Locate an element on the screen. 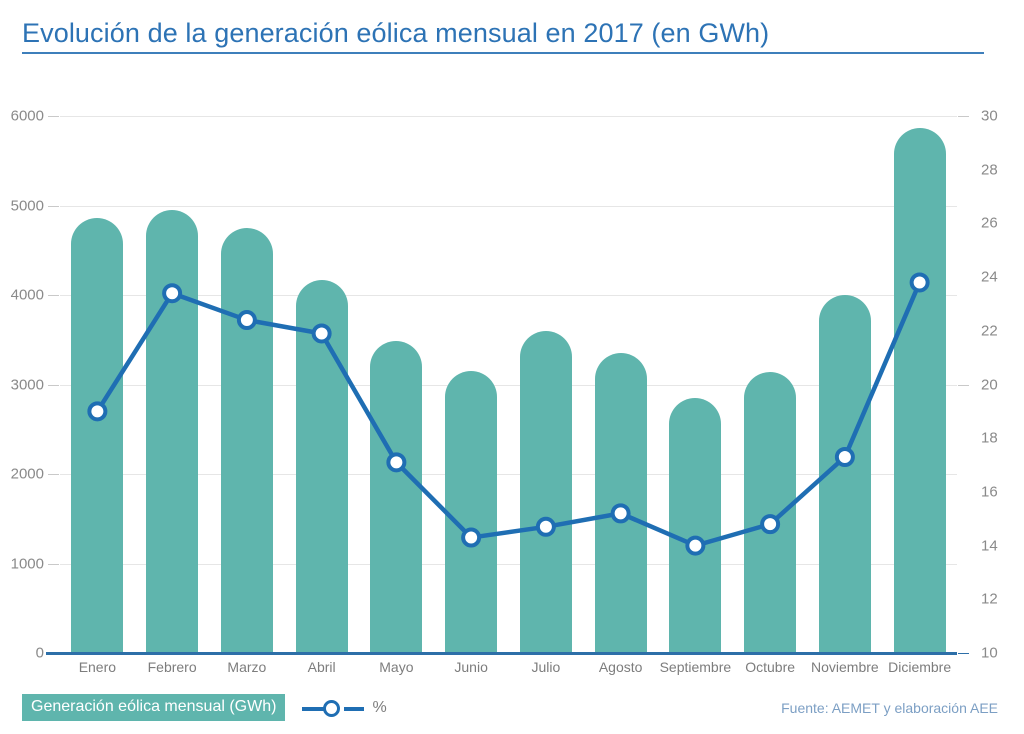 This screenshot has width=1024, height=734. y-axis-right-tick-label: 12 is located at coordinates (989, 599).